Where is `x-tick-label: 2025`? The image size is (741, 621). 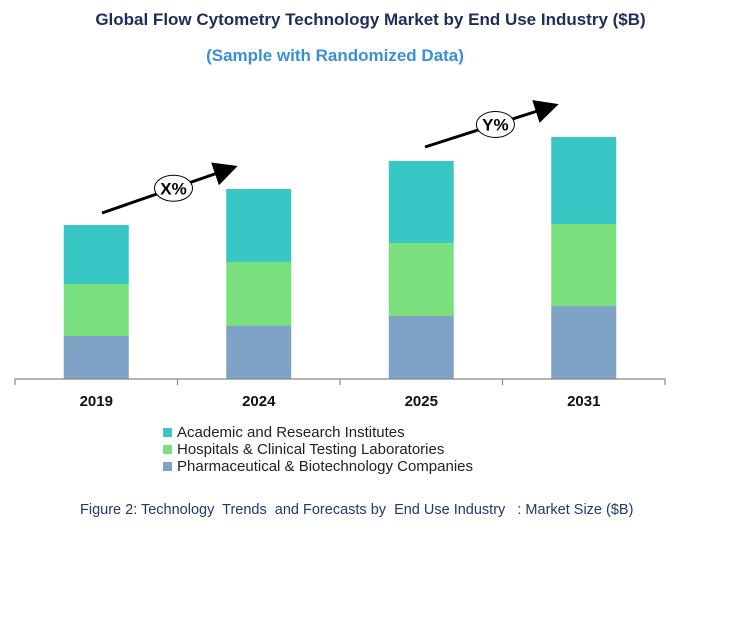
x-tick-label: 2025 is located at coordinates (421, 401).